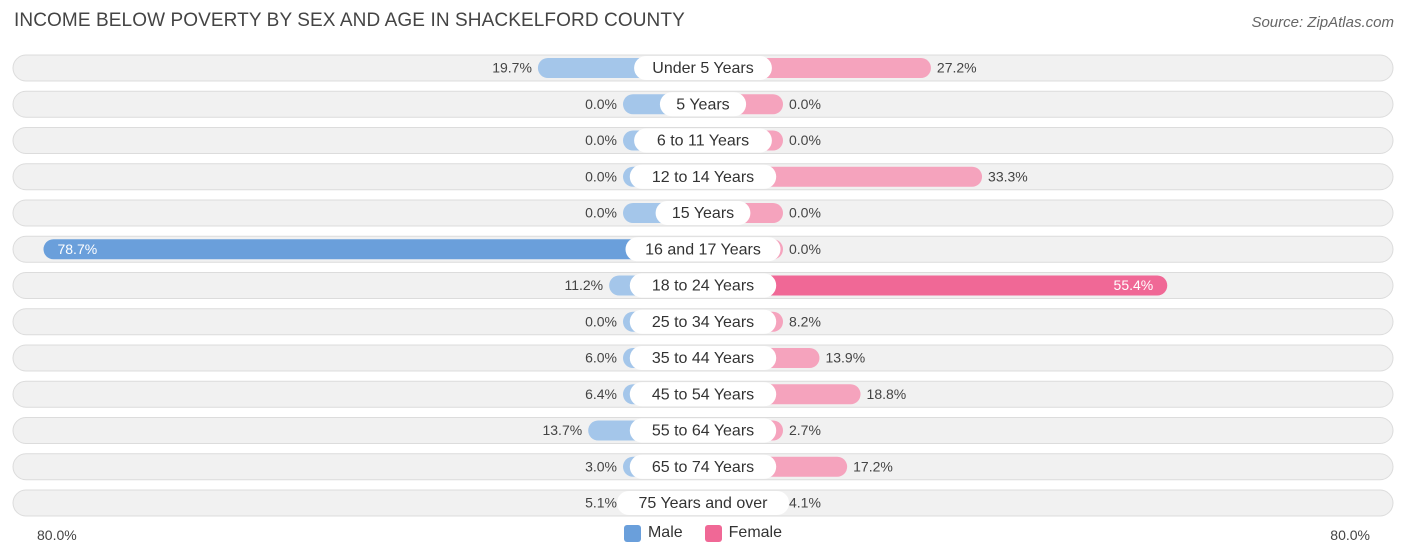 Image resolution: width=1406 pixels, height=559 pixels. Describe the element at coordinates (873, 466) in the screenshot. I see `female-value-label: 17.2%` at that location.